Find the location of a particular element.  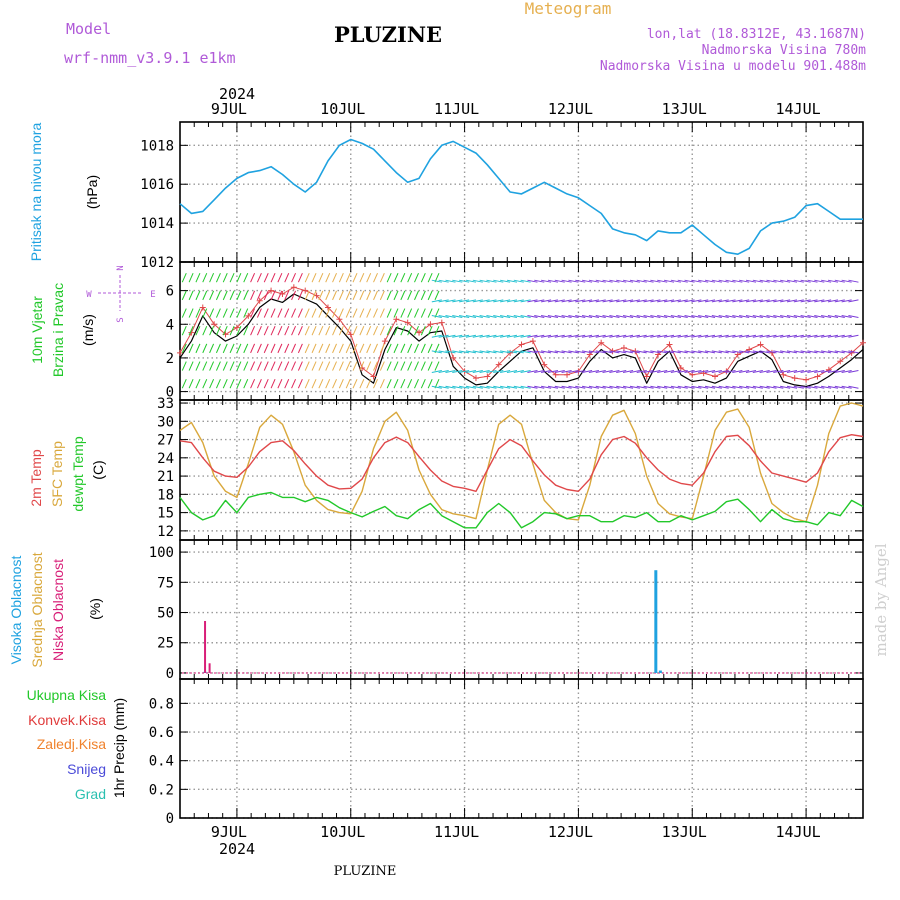

day-label: 9JUL is located at coordinates (229, 832).